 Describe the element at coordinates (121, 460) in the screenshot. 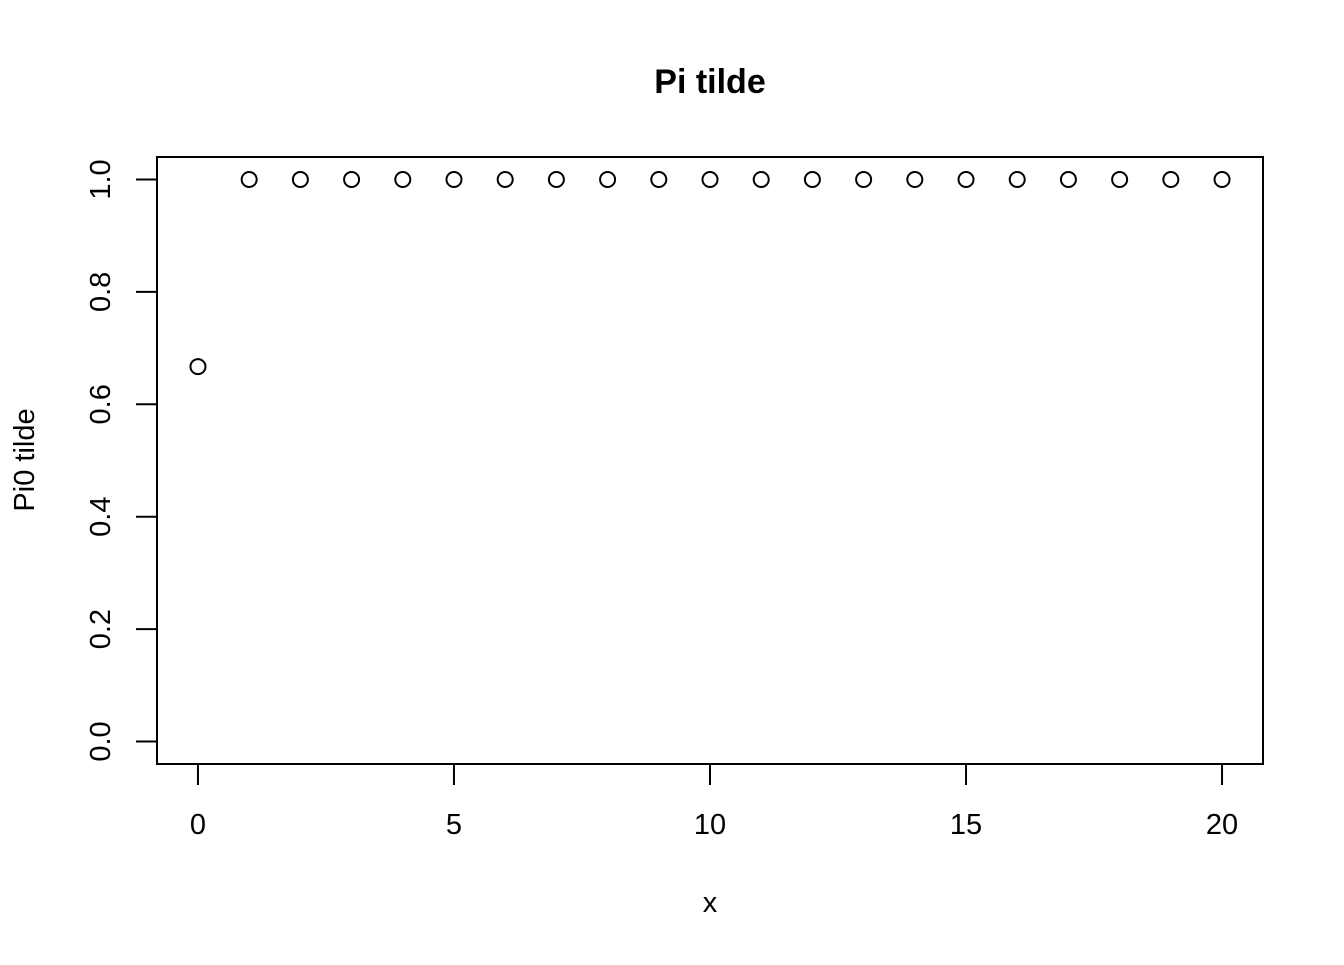

I see `y-axis: 0.0 0.2 0.4 0.6 0.8 1.0` at that location.